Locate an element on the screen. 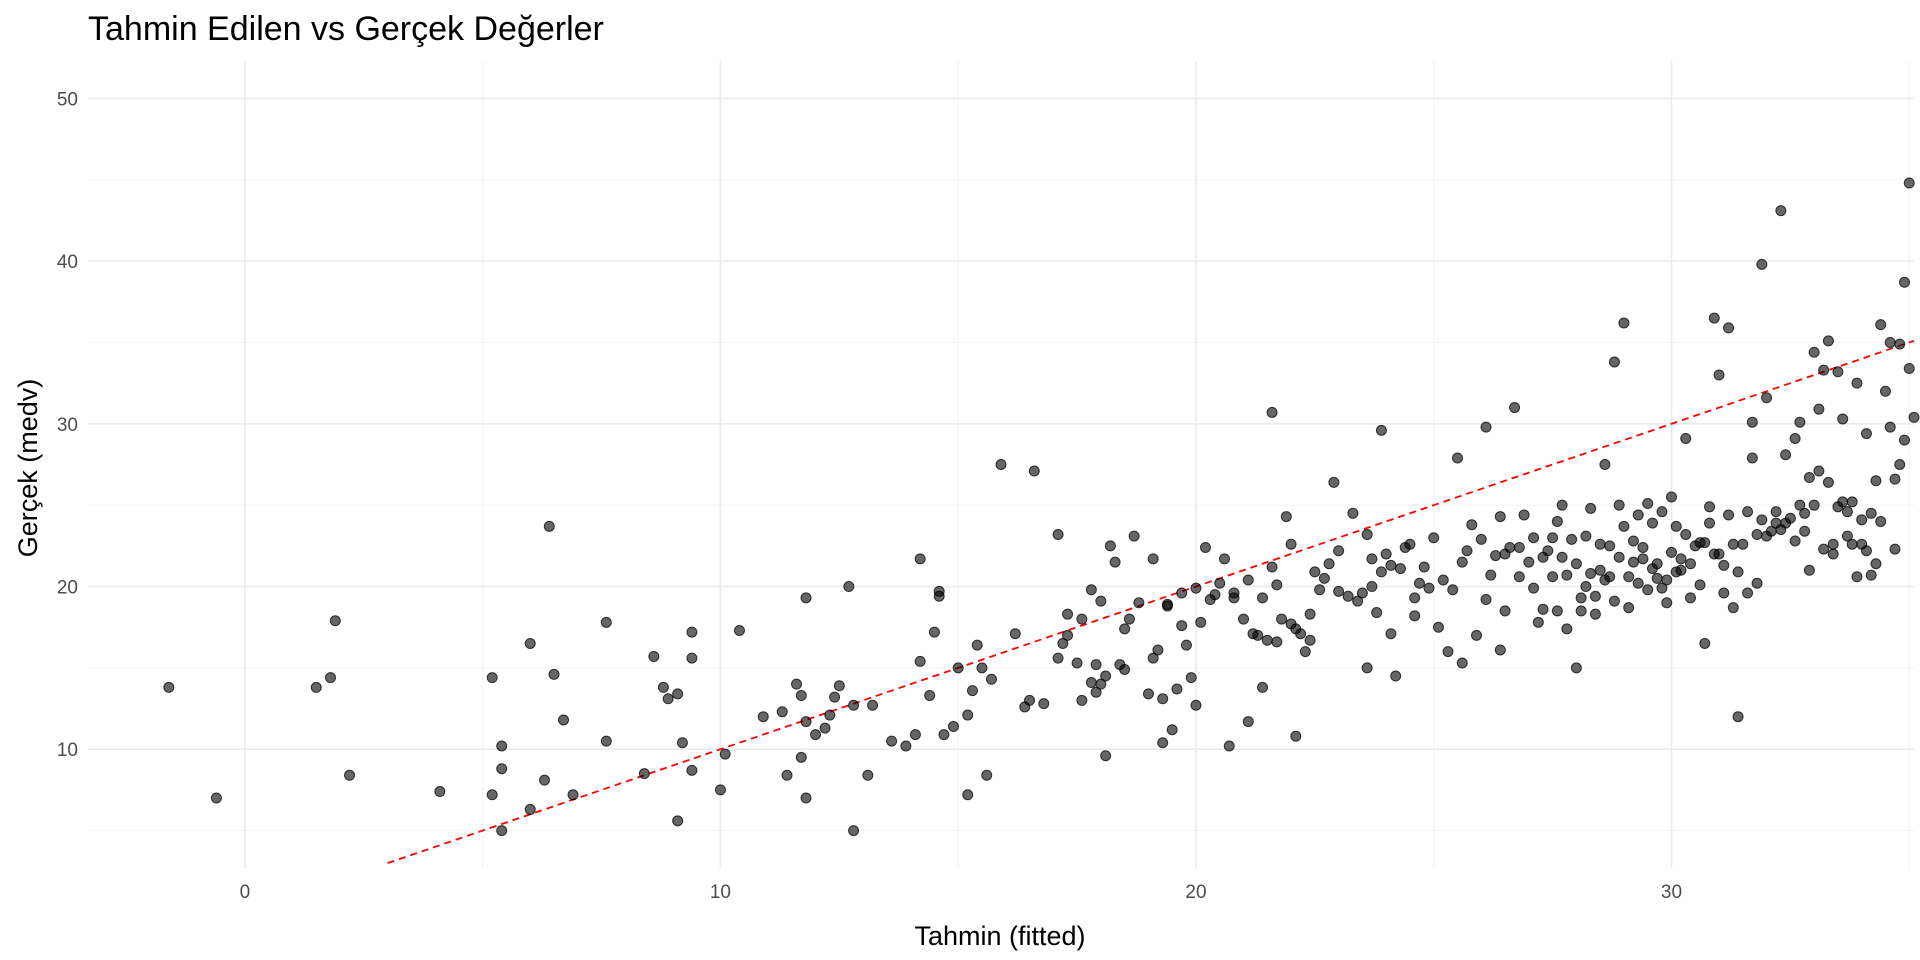  x-tick-label: 10 is located at coordinates (720, 892).